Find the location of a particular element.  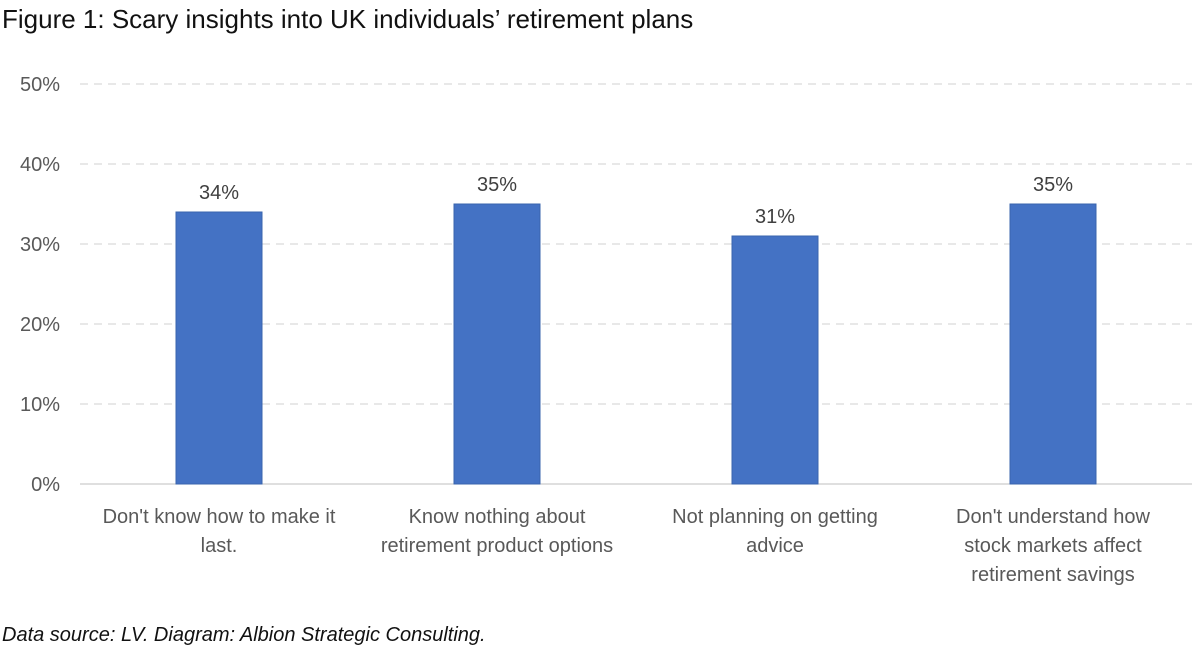

category-label-line: Not planning on getting is located at coordinates (775, 517).